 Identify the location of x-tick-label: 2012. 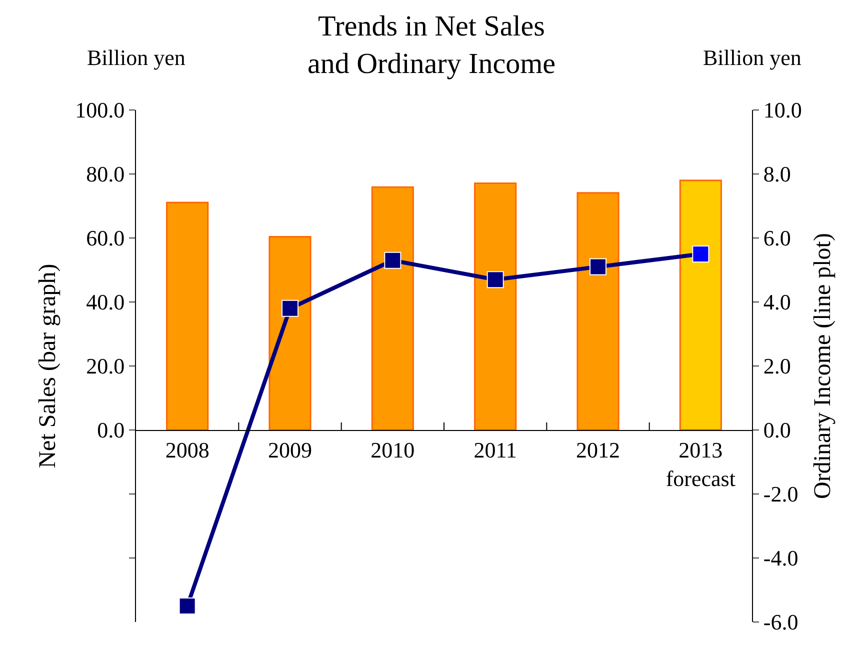
(598, 449).